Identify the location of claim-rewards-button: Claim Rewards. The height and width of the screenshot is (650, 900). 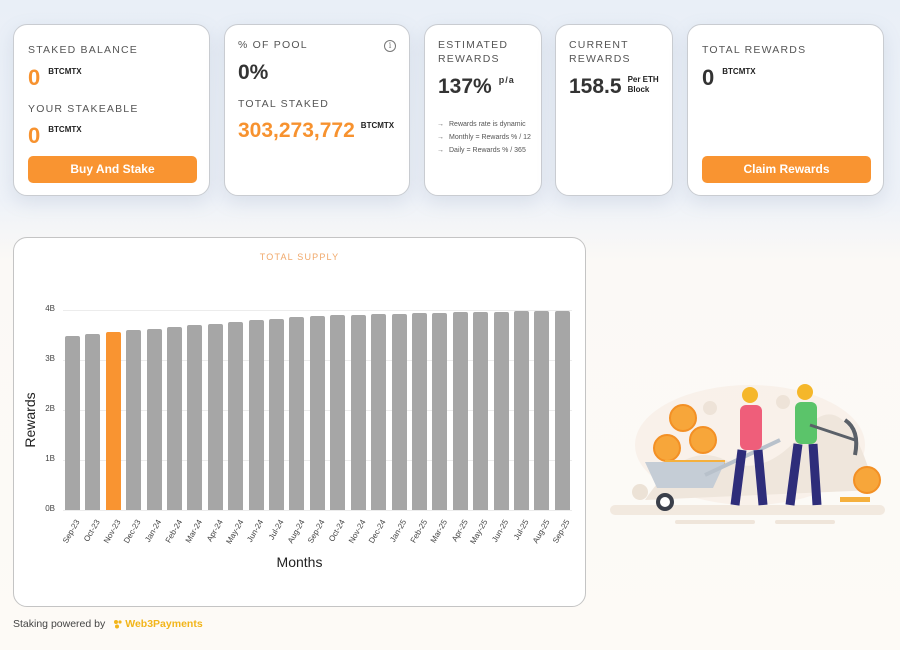
(786, 169).